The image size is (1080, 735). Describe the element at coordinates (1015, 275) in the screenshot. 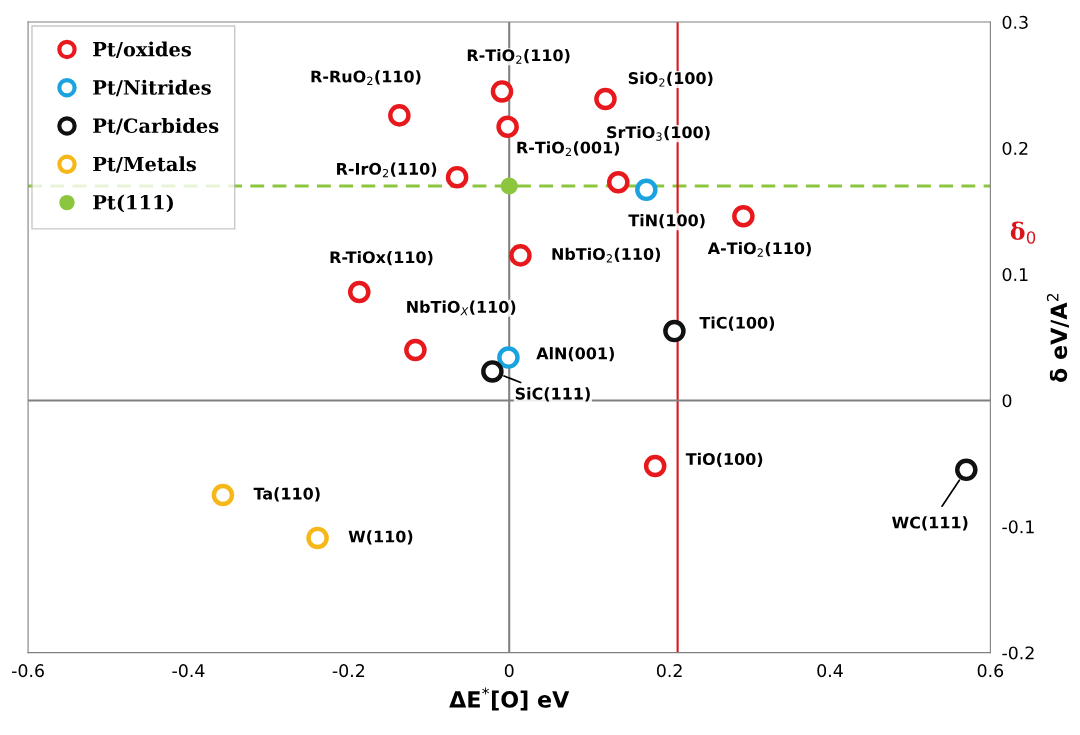

I see `y-tick-label: 0.1` at that location.